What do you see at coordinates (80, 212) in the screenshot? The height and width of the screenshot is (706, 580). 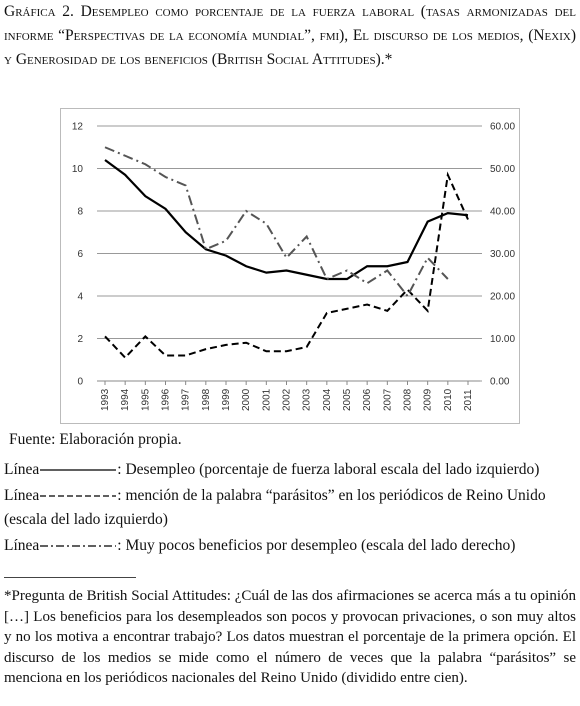 I see `y-tick-label: 8` at bounding box center [80, 212].